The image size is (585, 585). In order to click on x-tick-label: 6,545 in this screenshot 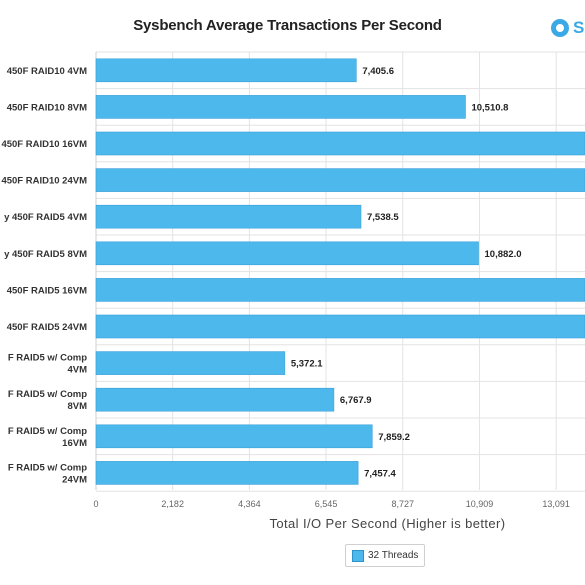, I will do `click(326, 504)`.